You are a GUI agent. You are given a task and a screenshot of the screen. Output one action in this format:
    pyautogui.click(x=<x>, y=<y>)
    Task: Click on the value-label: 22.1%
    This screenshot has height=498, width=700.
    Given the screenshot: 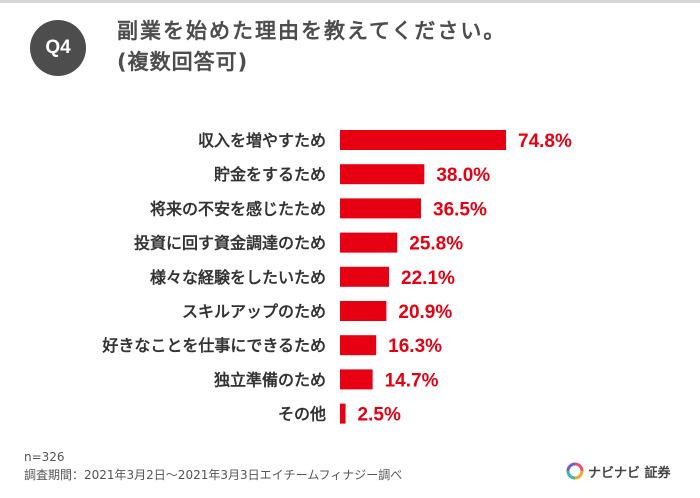 What is the action you would take?
    pyautogui.click(x=428, y=278)
    